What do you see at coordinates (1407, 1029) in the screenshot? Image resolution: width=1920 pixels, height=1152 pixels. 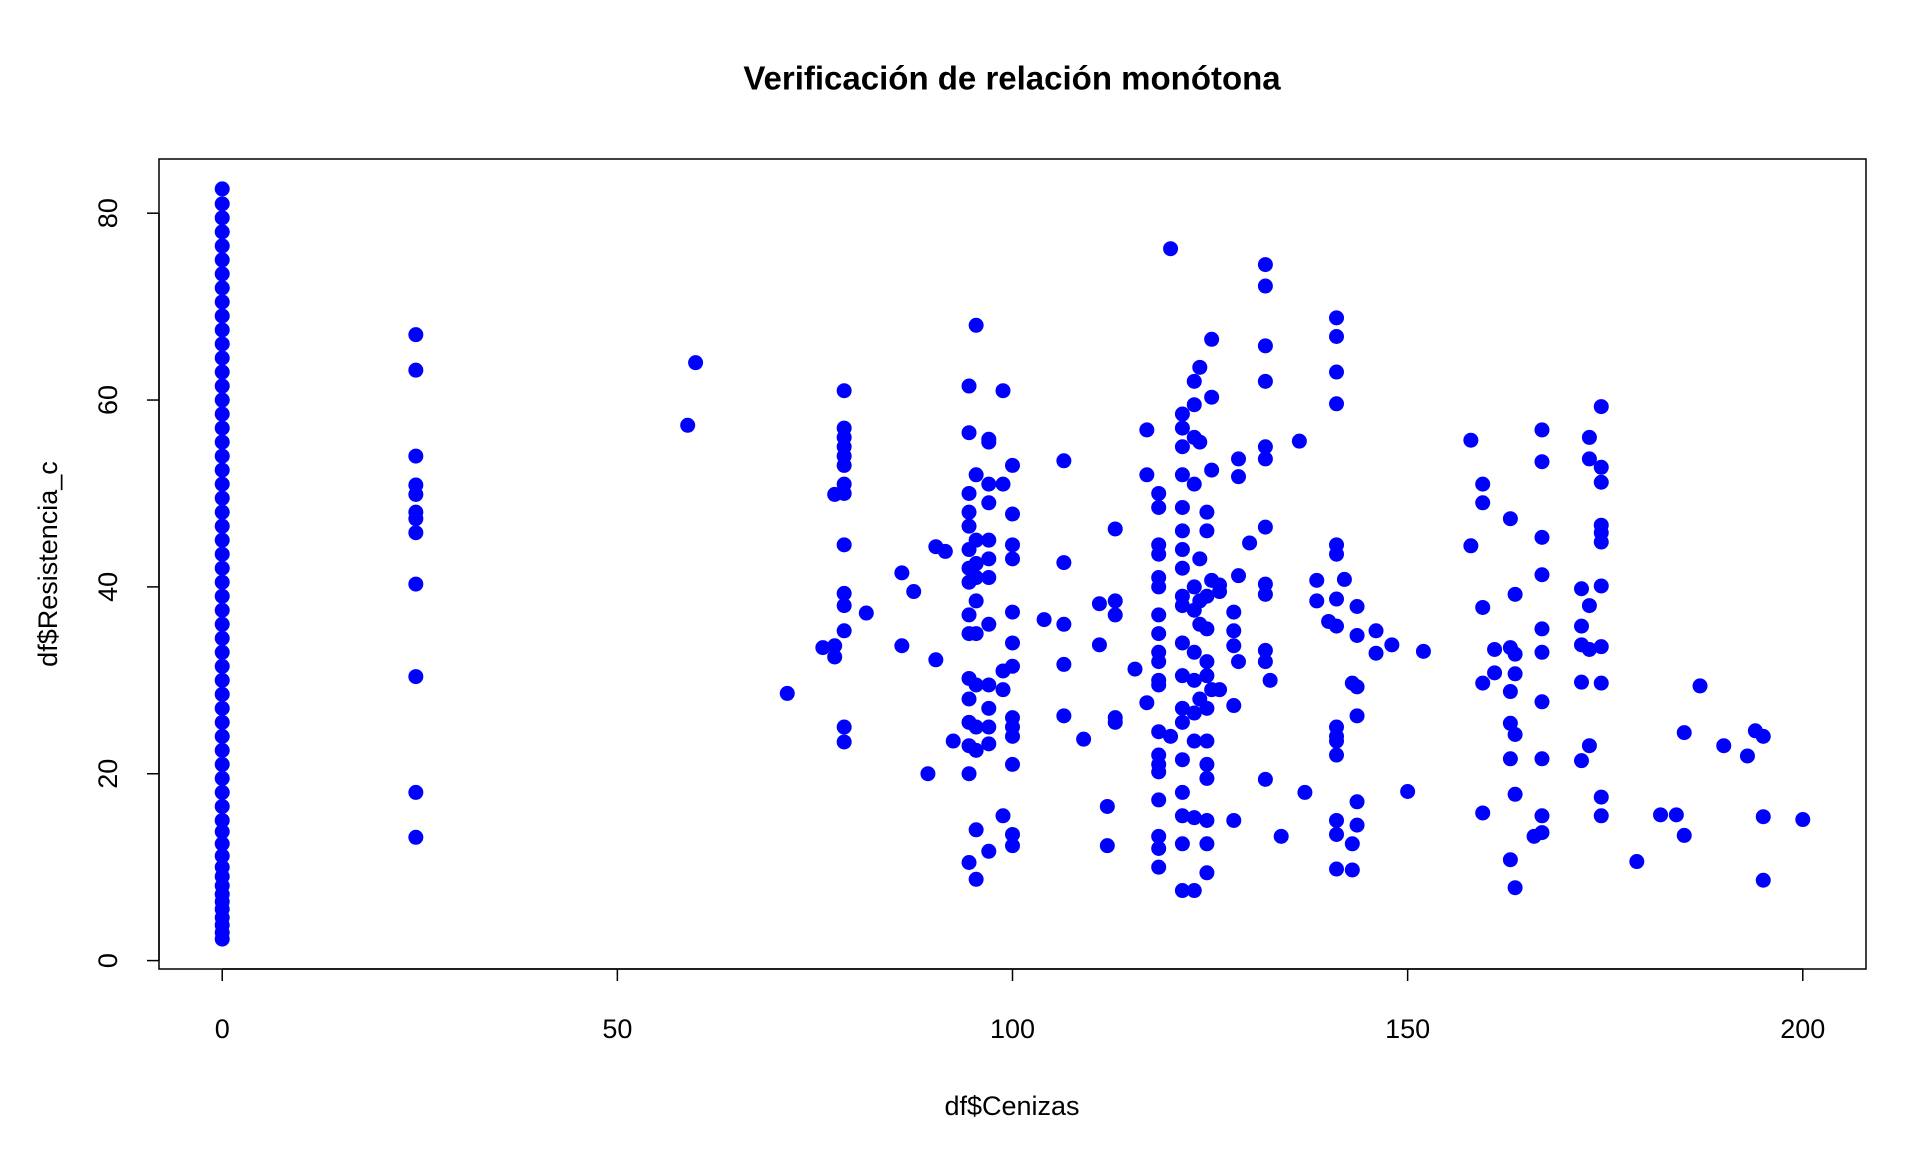 I see `x-tick-label: 150` at bounding box center [1407, 1029].